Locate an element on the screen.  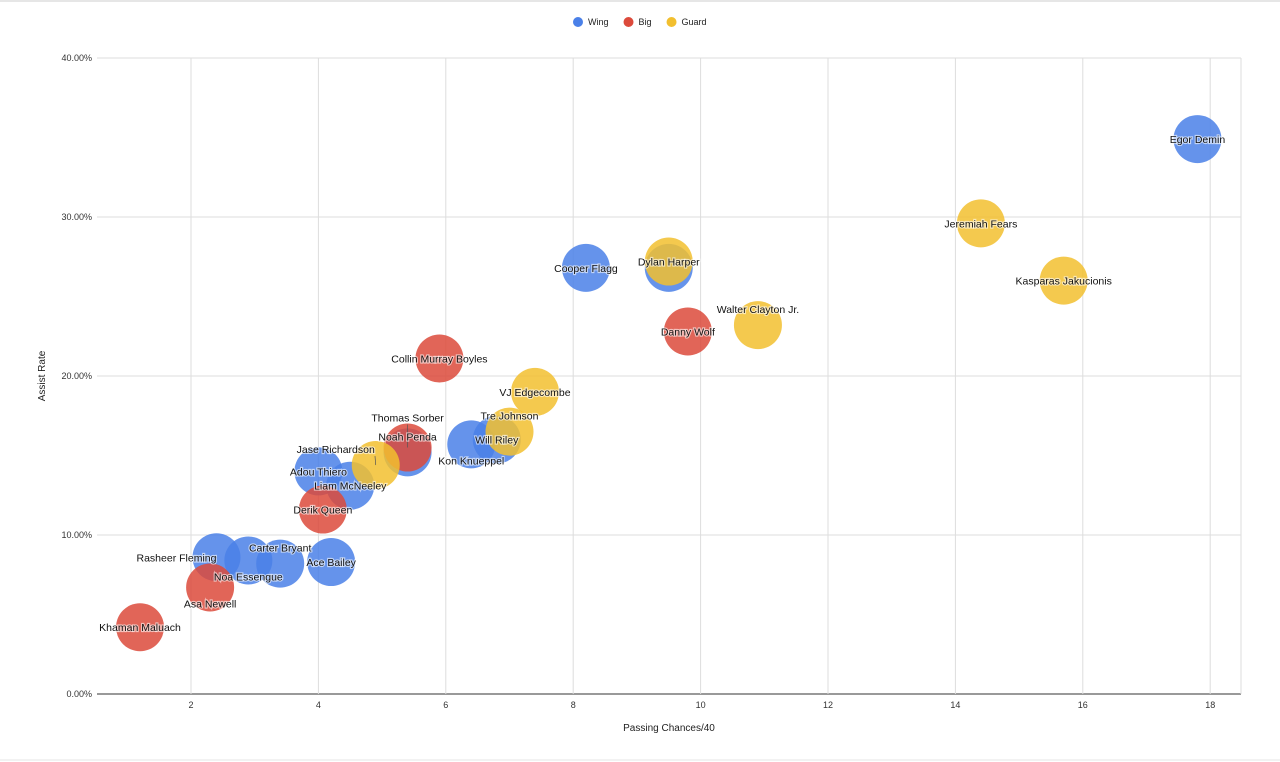
y-tick-label: 0.00% is located at coordinates (79, 694).